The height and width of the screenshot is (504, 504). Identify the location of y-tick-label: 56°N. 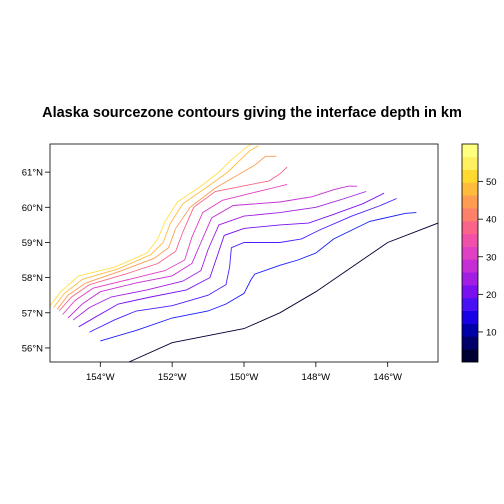
(32, 348).